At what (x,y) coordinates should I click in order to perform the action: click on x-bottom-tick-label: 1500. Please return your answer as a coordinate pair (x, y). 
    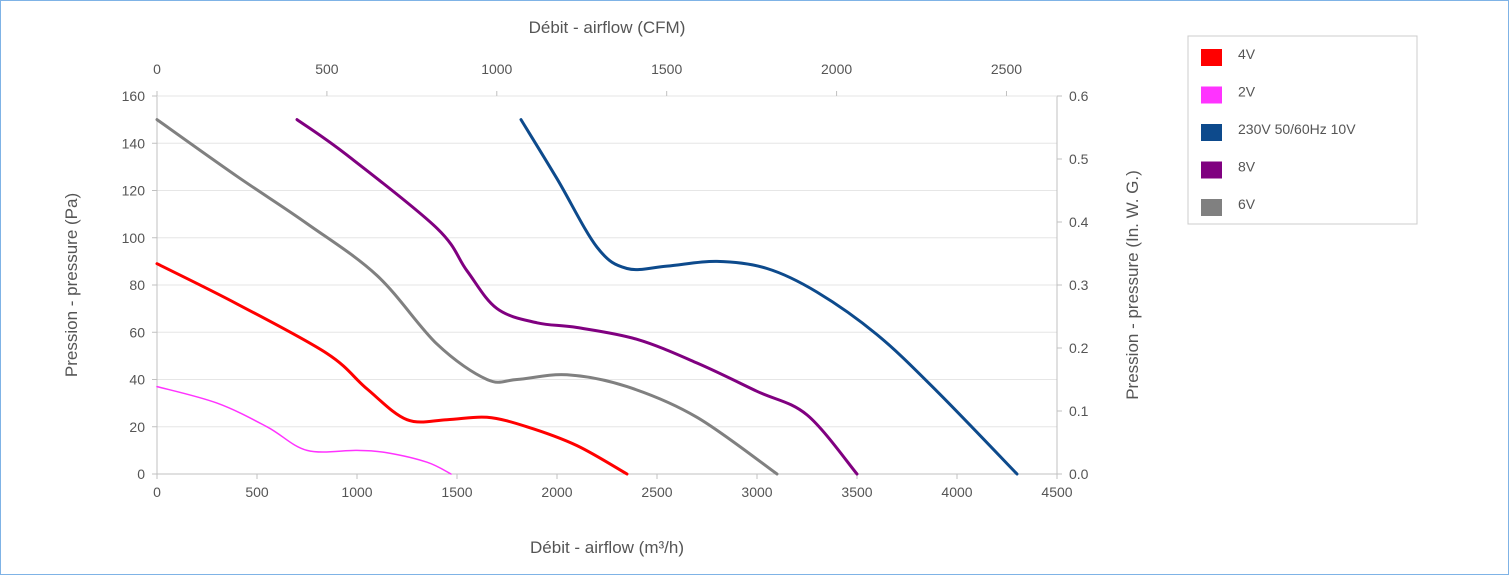
    Looking at the image, I should click on (456, 492).